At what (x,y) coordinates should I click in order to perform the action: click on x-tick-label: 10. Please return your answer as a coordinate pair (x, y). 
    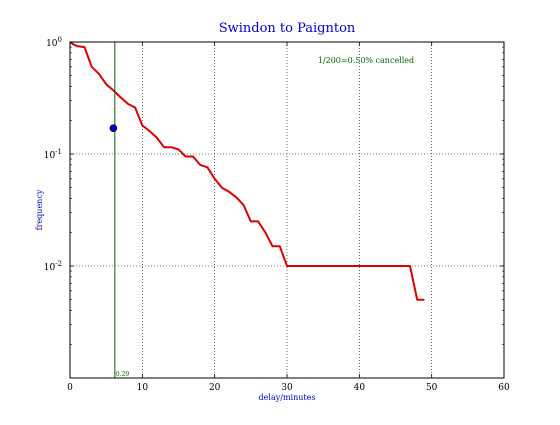
    Looking at the image, I should click on (143, 388).